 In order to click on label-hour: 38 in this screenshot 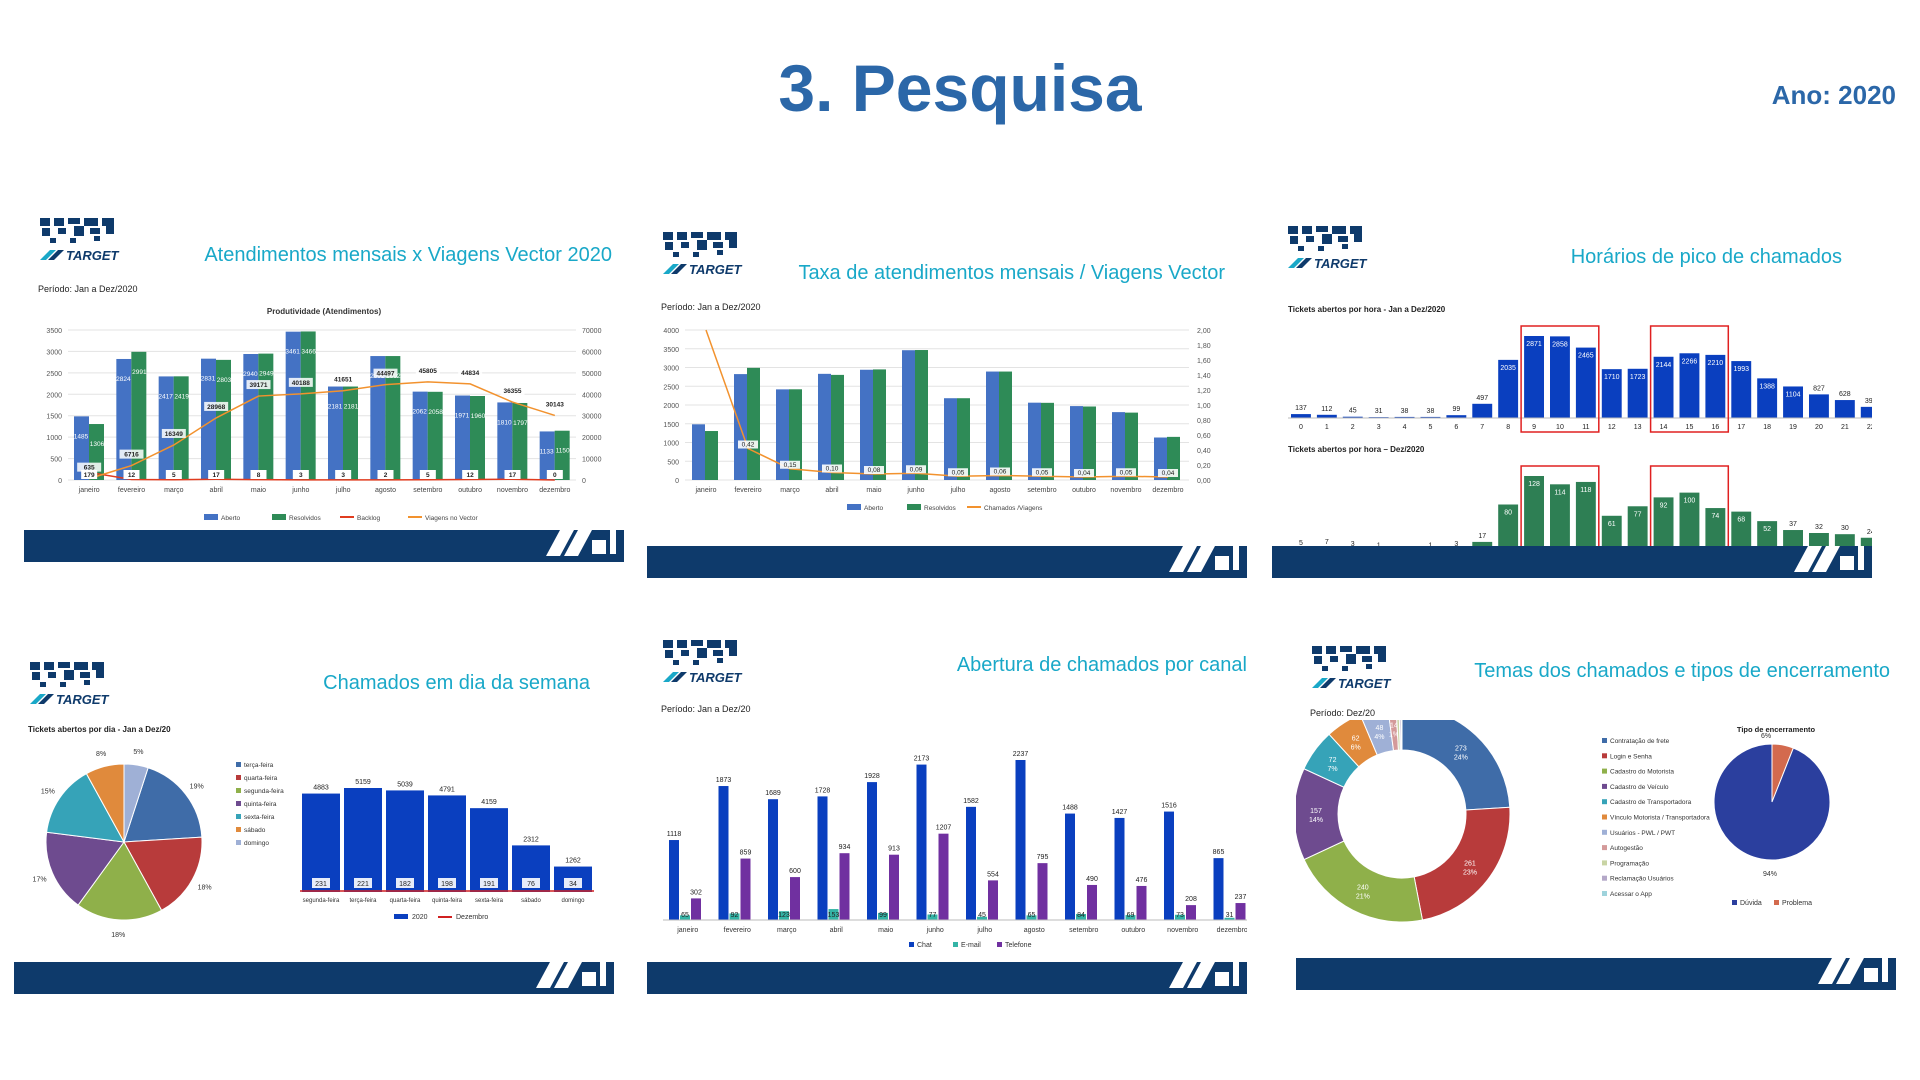, I will do `click(1431, 411)`.